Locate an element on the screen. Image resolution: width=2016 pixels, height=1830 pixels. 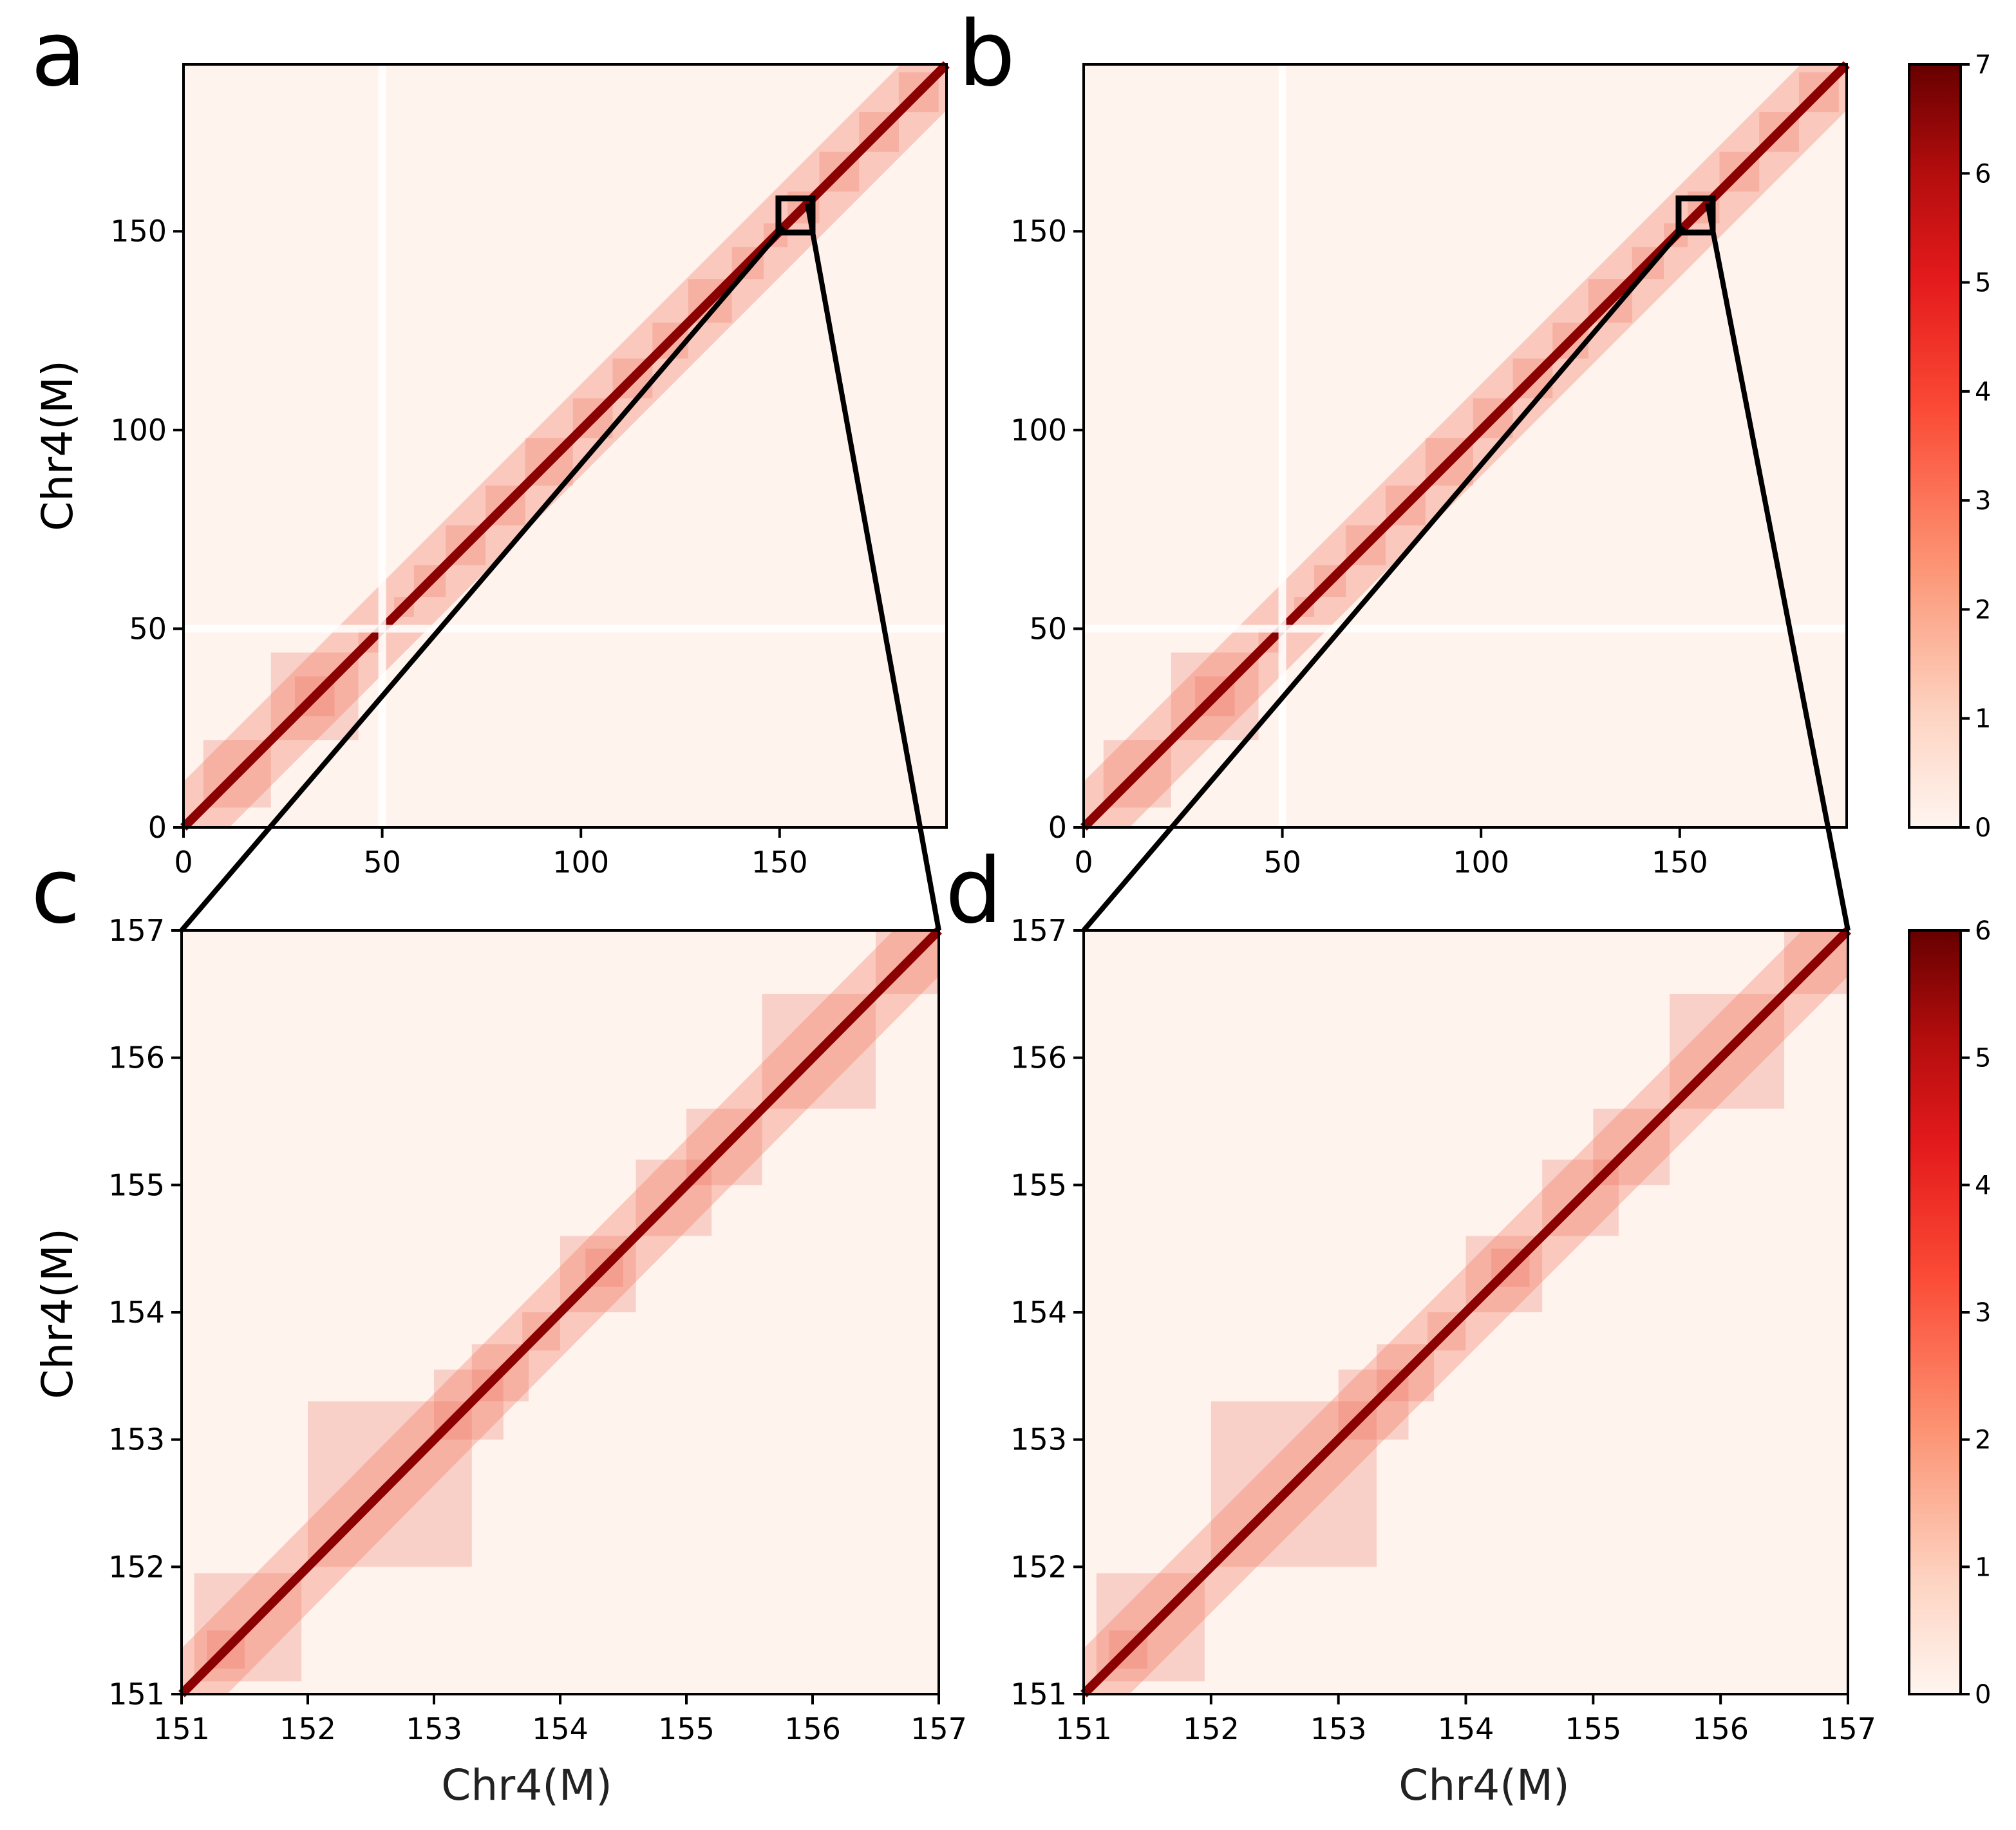
x-tick-label-d-3: 154 is located at coordinates (1466, 1729).